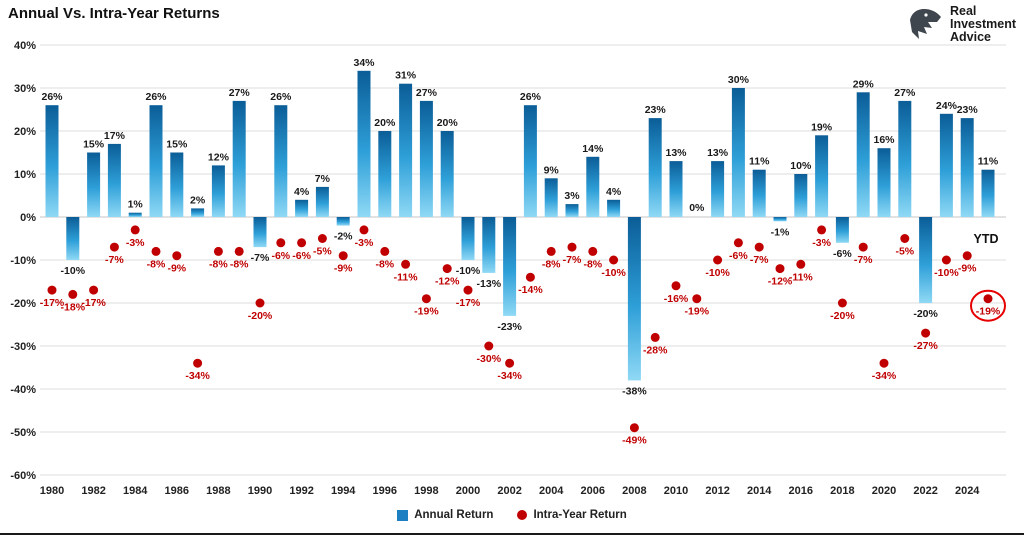 This screenshot has width=1024, height=542. Describe the element at coordinates (739, 80) in the screenshot. I see `bar-label-2013: 30%` at that location.